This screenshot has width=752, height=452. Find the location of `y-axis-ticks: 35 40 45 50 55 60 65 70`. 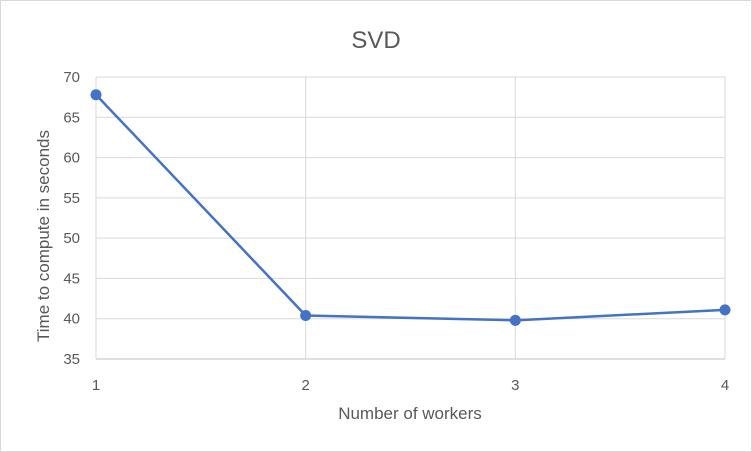

y-axis-ticks: 35 40 45 50 55 60 65 70 is located at coordinates (71, 218).